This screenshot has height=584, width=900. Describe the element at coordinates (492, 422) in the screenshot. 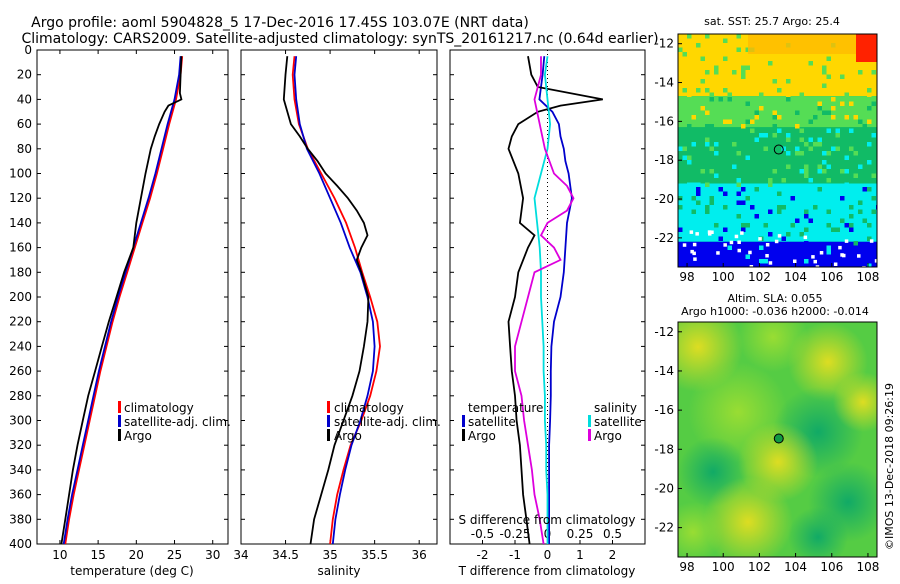

I see `legend-label-t-satellite: satellite` at that location.